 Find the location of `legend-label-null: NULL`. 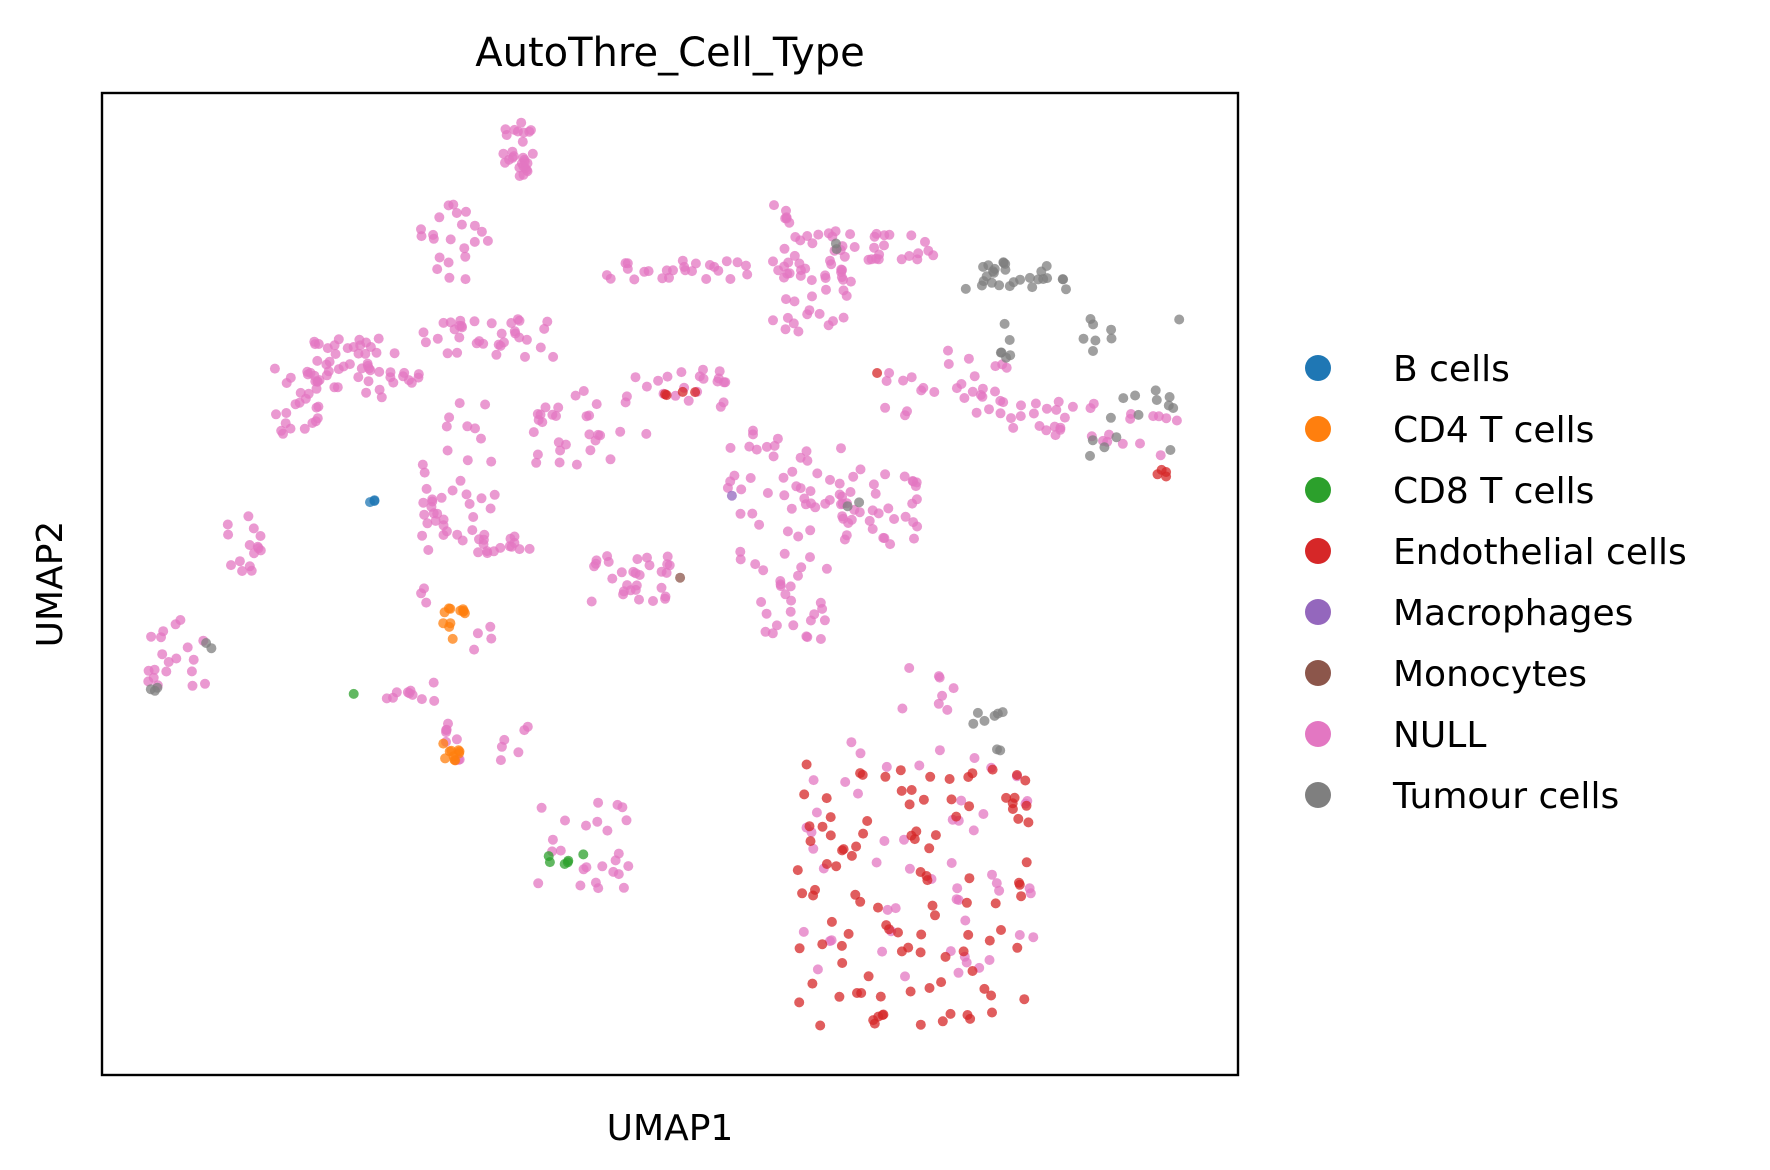

legend-label-null: NULL is located at coordinates (1439, 735).